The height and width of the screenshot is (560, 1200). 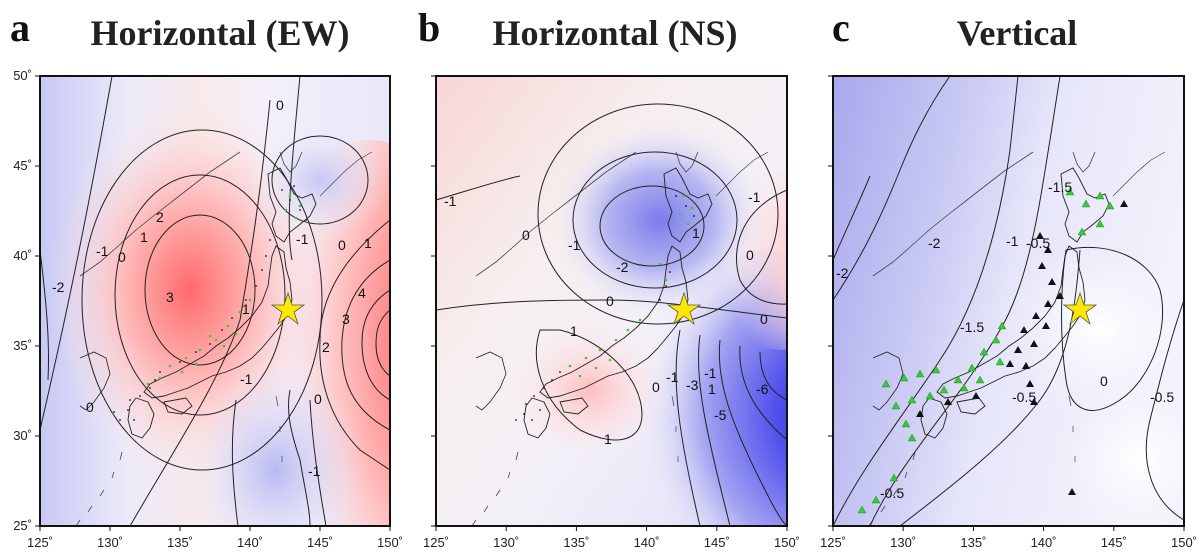 What do you see at coordinates (429, 27) in the screenshot?
I see `panel-b-letter: b` at bounding box center [429, 27].